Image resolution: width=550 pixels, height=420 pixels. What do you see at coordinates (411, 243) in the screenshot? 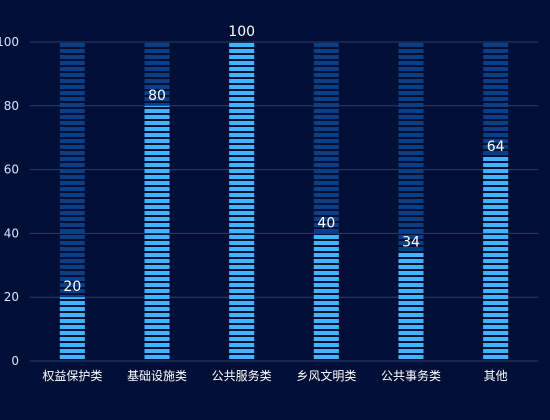
I see `data-label: 34` at bounding box center [411, 243].